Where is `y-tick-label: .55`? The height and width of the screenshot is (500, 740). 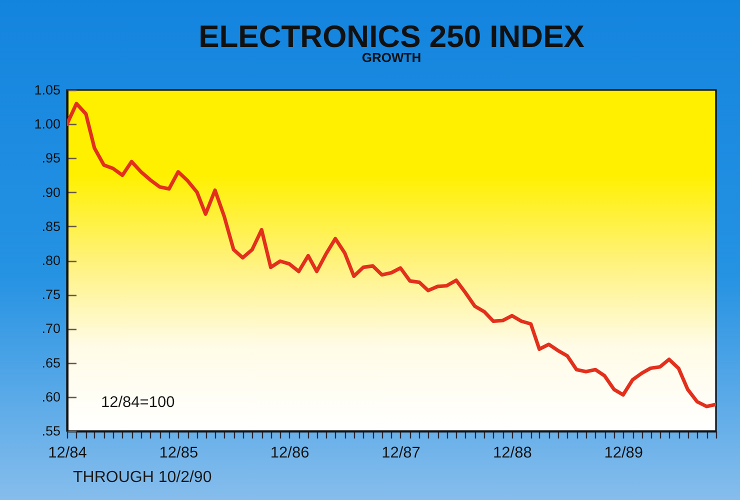
y-tick-label: .55 is located at coordinates (51, 431).